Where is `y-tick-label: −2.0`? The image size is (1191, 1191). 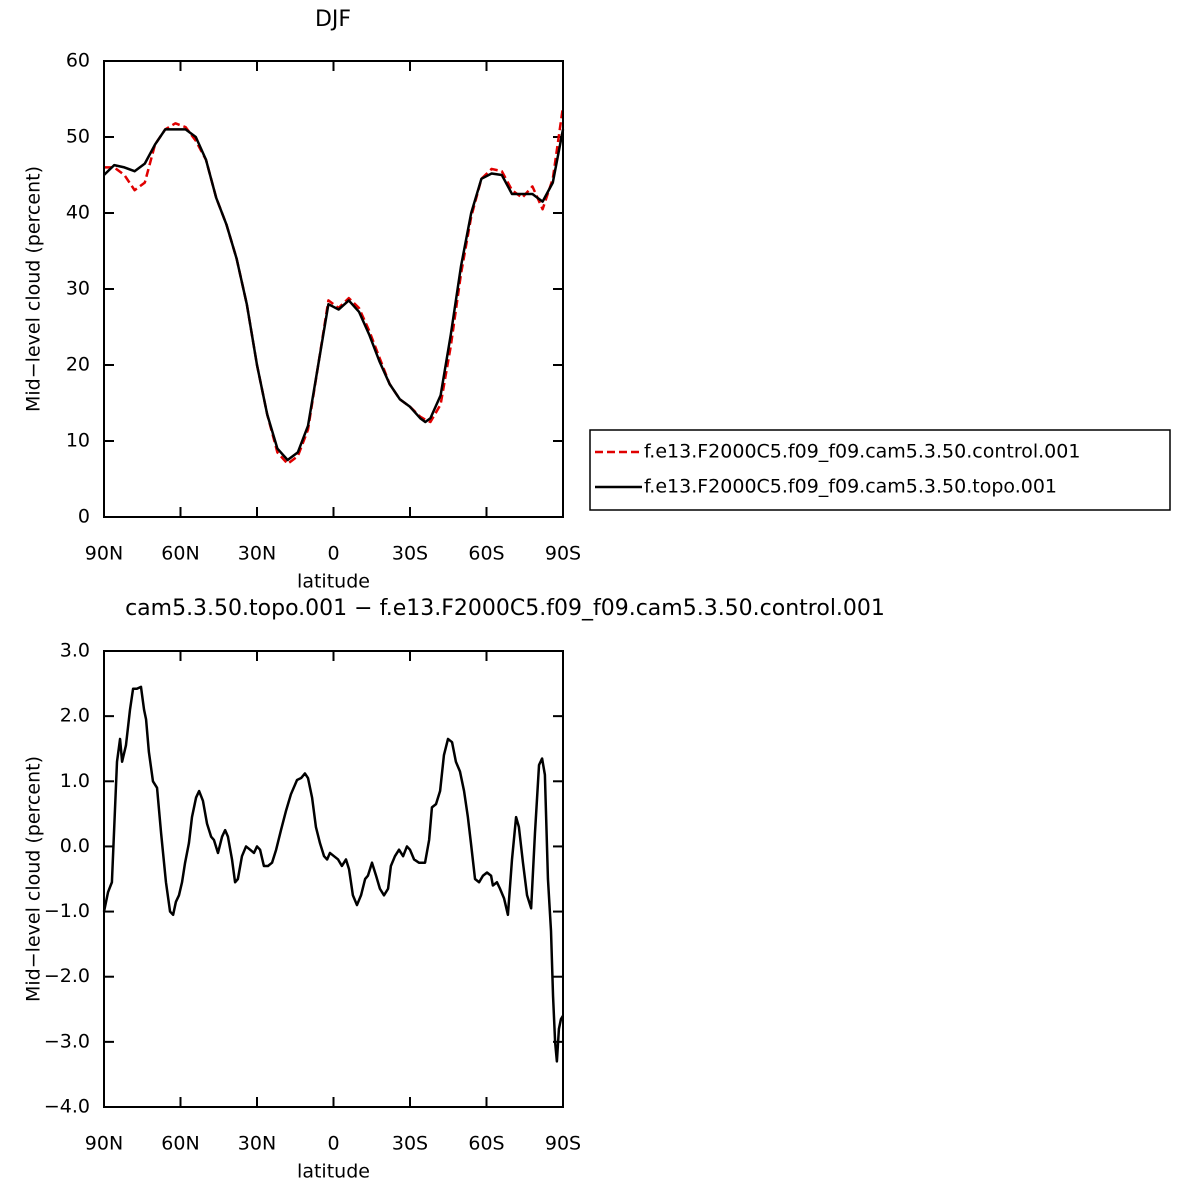 y-tick-label: −2.0 is located at coordinates (67, 976).